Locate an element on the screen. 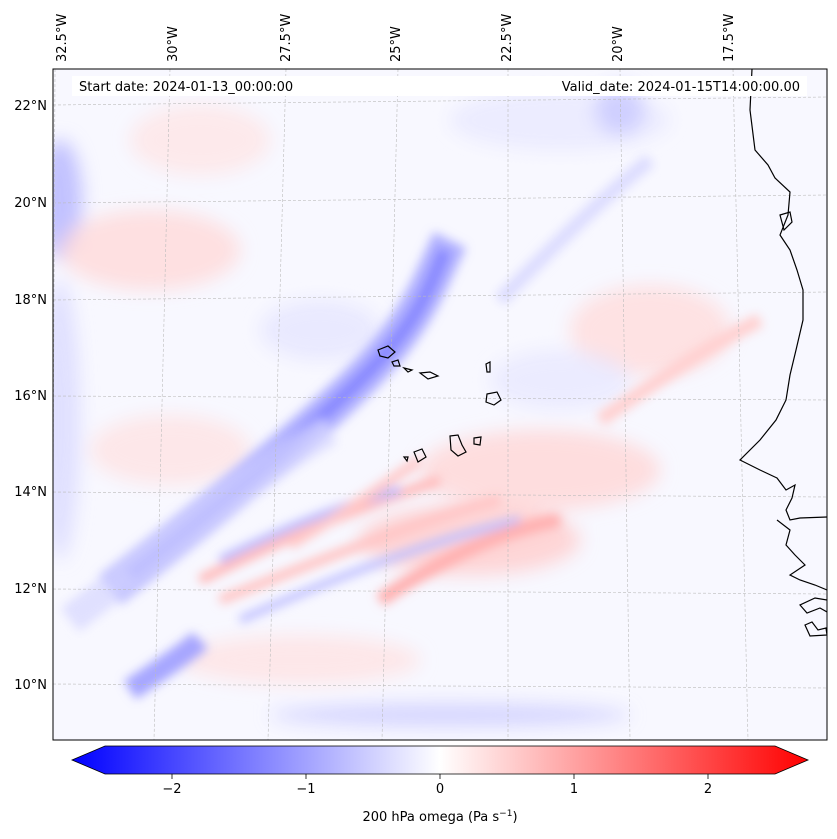  colorbar-label: 200 hPa omega (Pa s−1) is located at coordinates (439, 817).